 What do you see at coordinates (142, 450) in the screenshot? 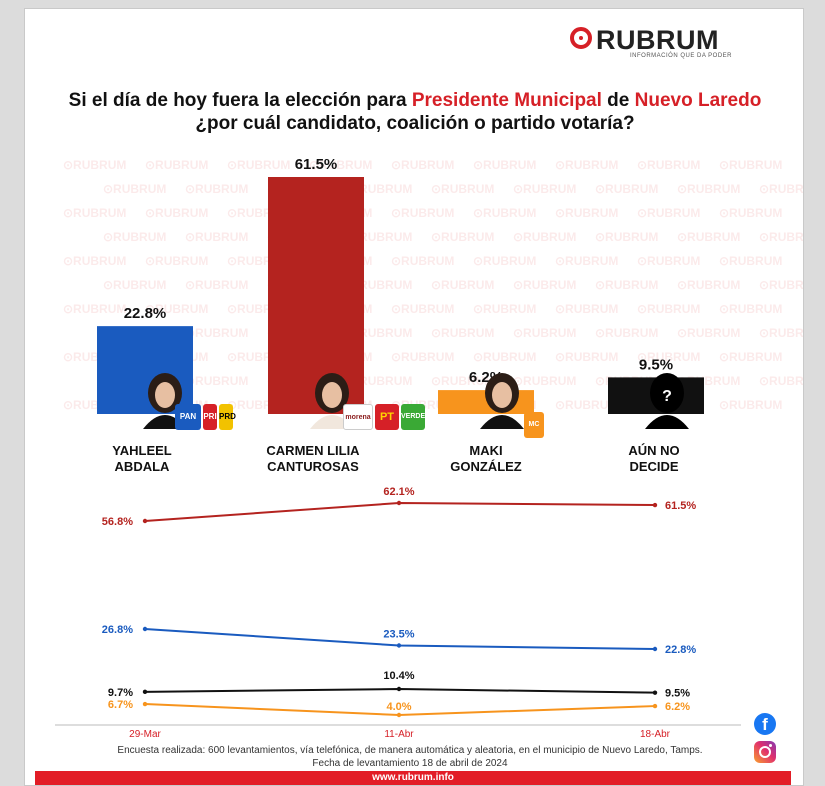
I see `candidate-name-line1: YAHLEEL` at bounding box center [142, 450].